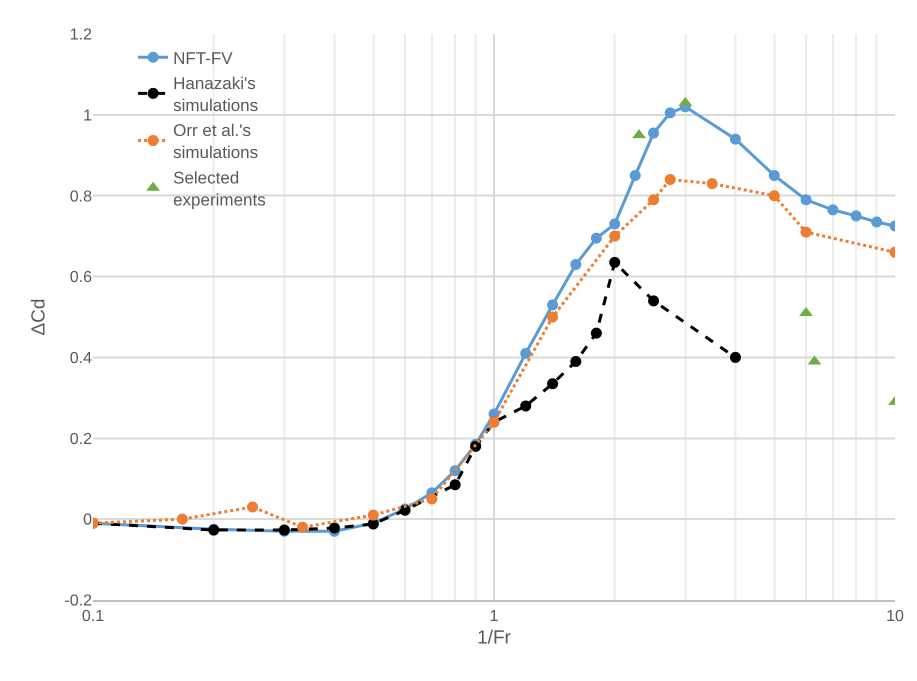 This screenshot has height=681, width=917. Describe the element at coordinates (87, 115) in the screenshot. I see `y-tick-label: 1` at that location.